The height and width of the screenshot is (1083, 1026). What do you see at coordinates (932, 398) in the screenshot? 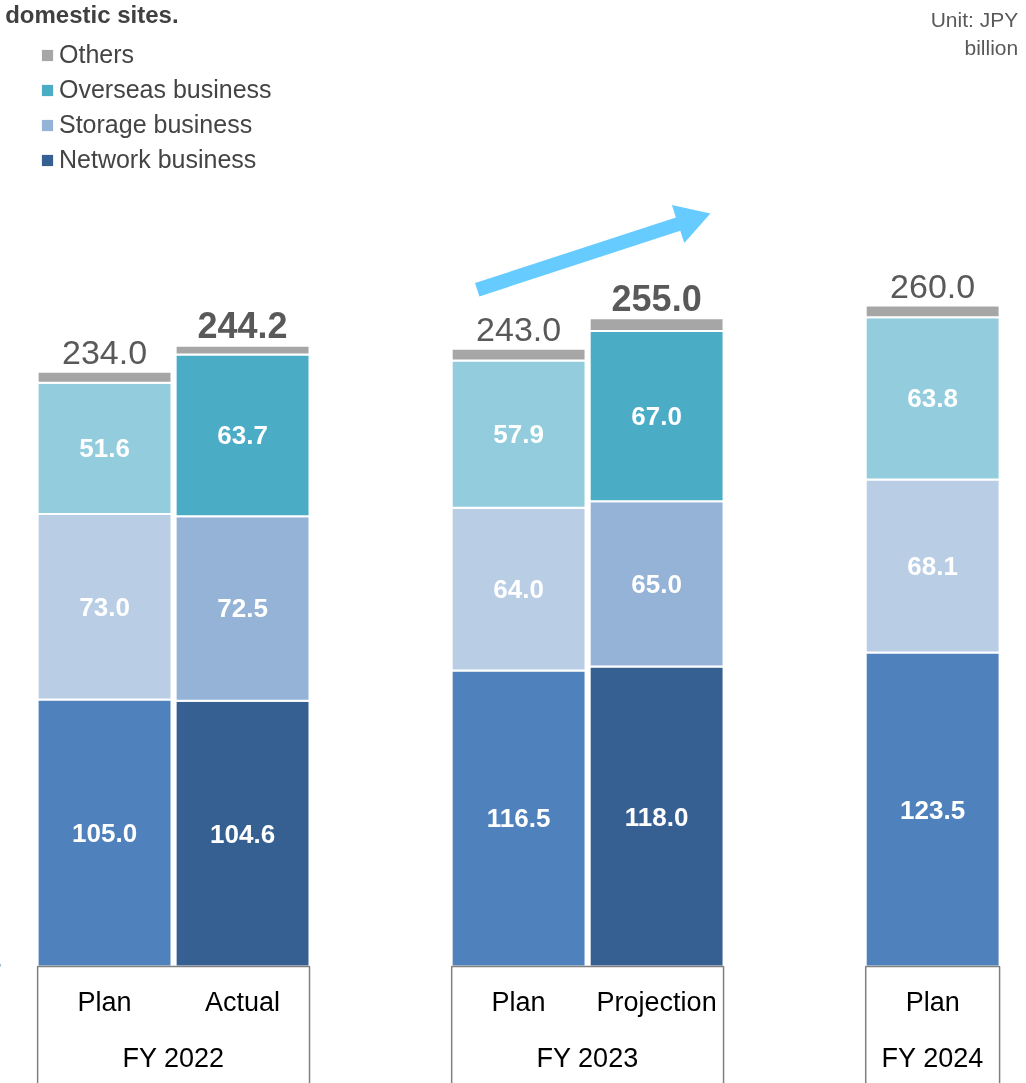
I see `data-label: 63.8` at bounding box center [932, 398].